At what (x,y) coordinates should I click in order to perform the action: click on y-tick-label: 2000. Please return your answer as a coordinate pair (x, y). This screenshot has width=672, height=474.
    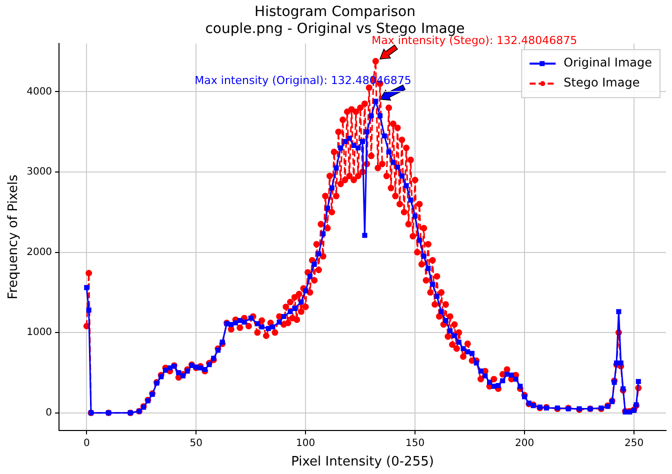
    Looking at the image, I should click on (39, 252).